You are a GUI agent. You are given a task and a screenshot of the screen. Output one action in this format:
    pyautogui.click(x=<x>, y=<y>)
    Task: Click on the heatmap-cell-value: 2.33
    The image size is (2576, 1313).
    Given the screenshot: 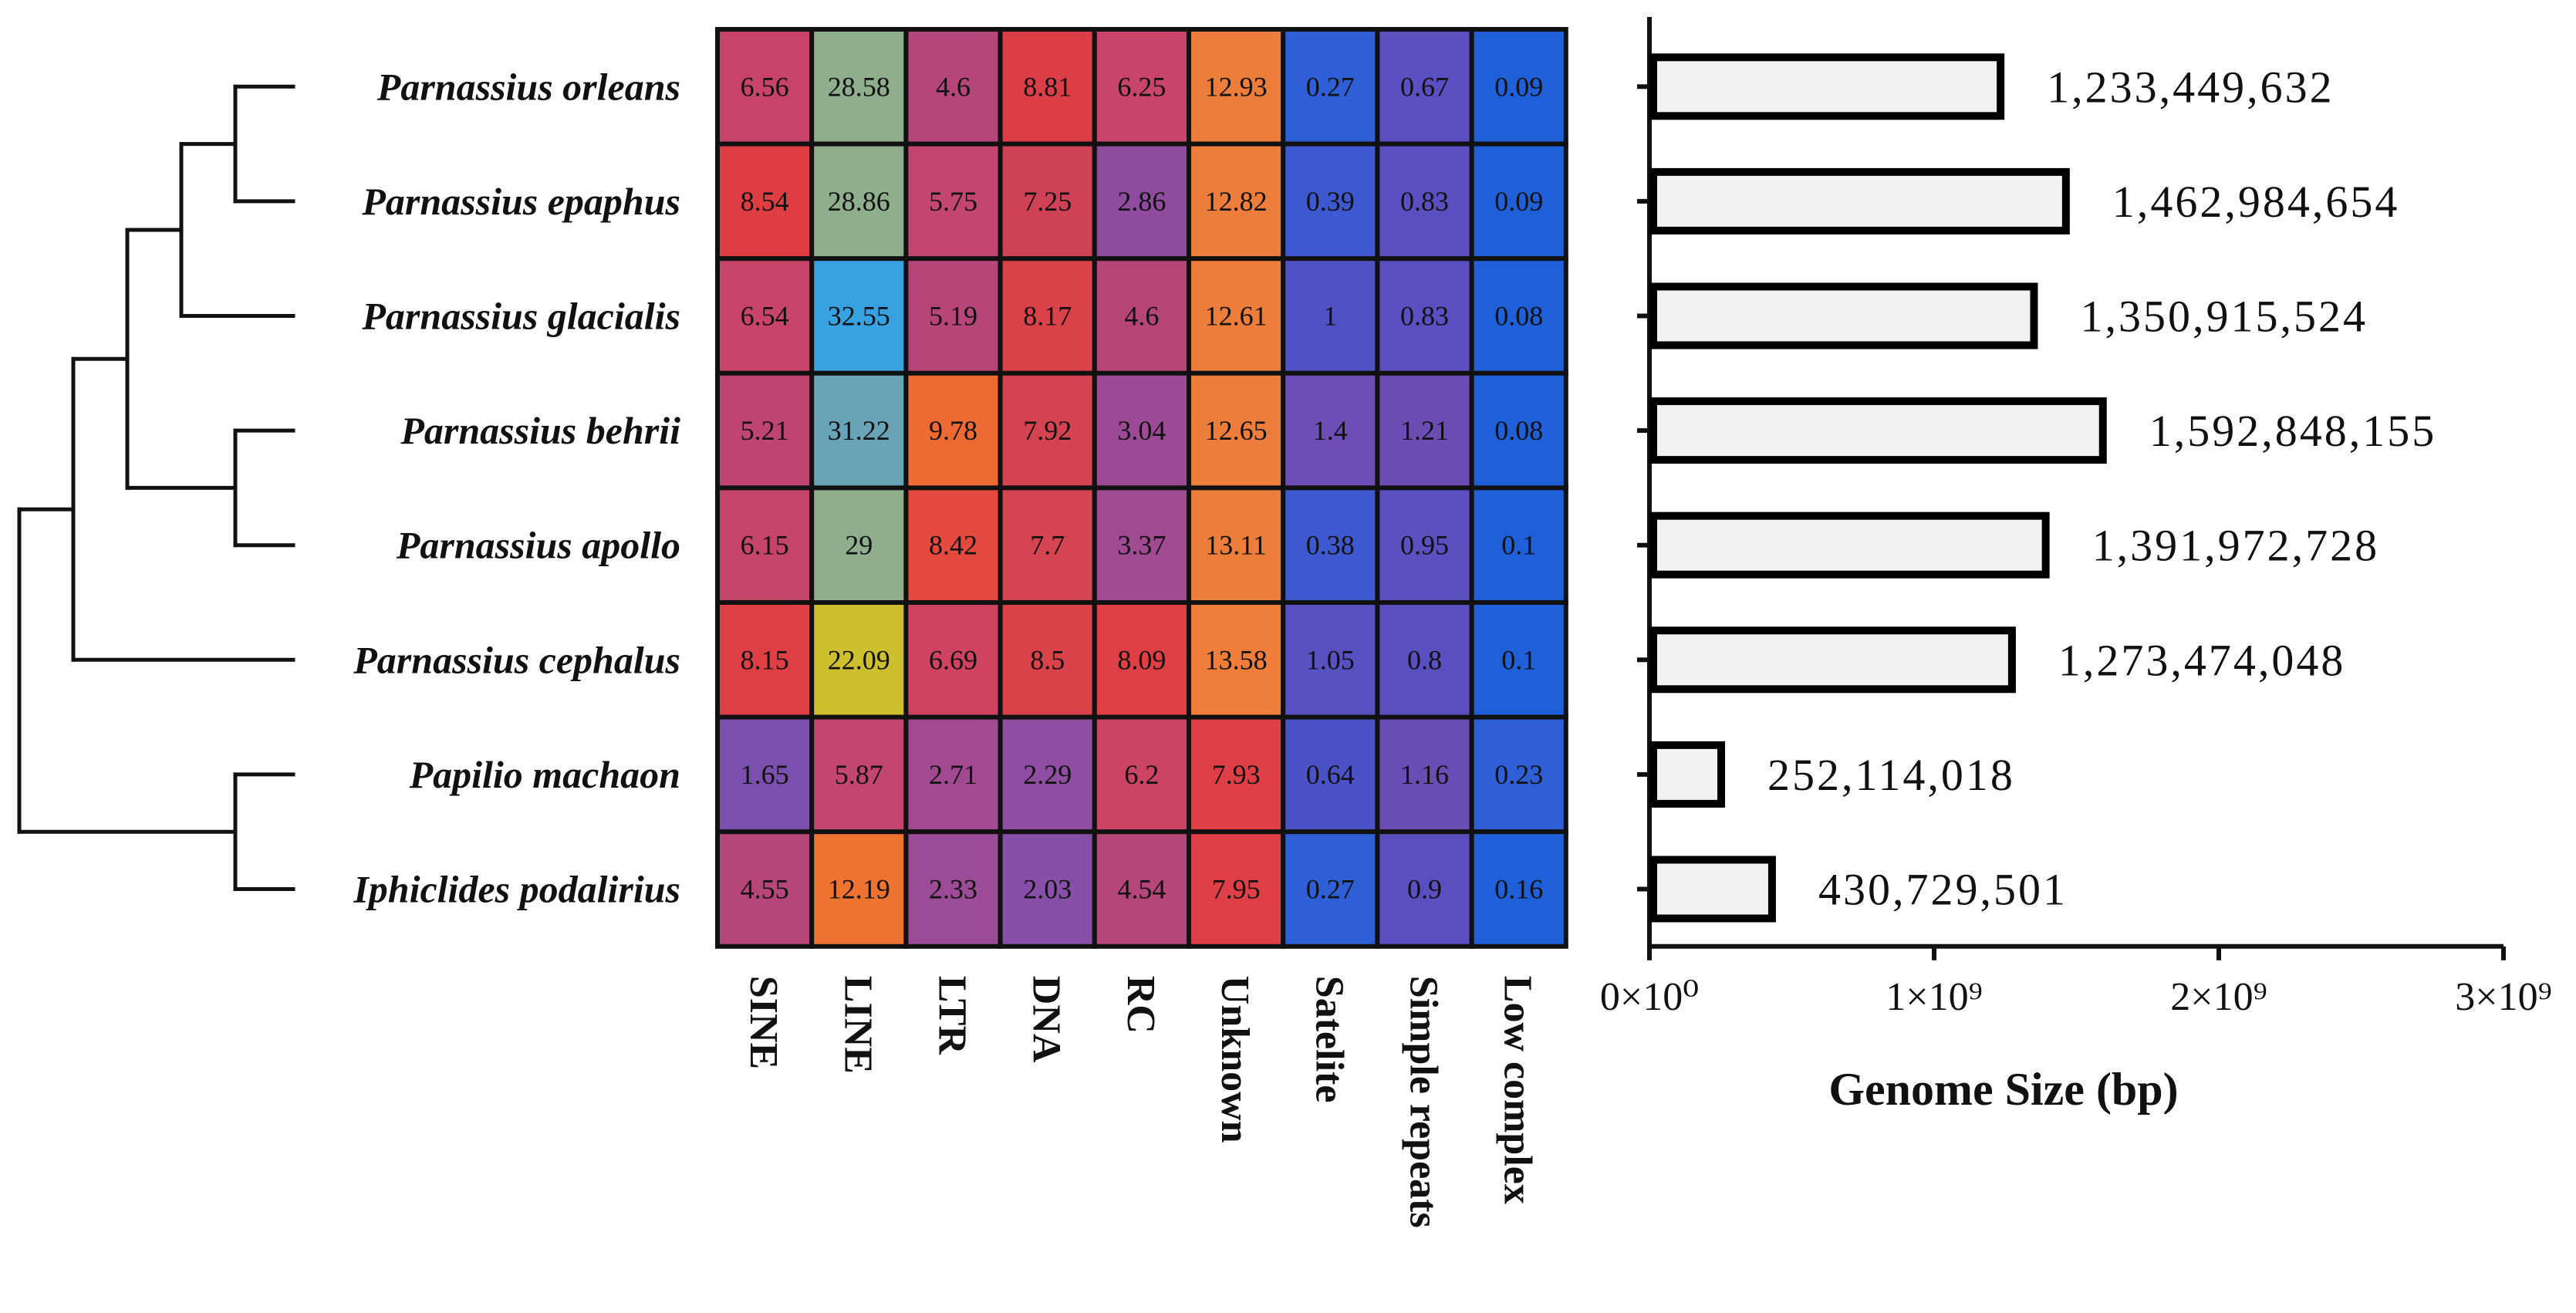 What is the action you would take?
    pyautogui.click(x=953, y=889)
    